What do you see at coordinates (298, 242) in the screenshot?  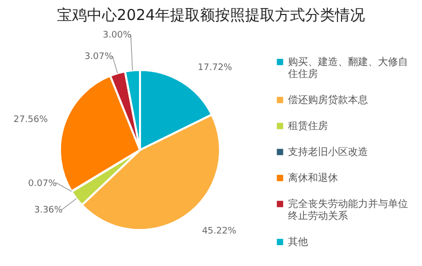 I see `legend-label: 其他` at bounding box center [298, 242].